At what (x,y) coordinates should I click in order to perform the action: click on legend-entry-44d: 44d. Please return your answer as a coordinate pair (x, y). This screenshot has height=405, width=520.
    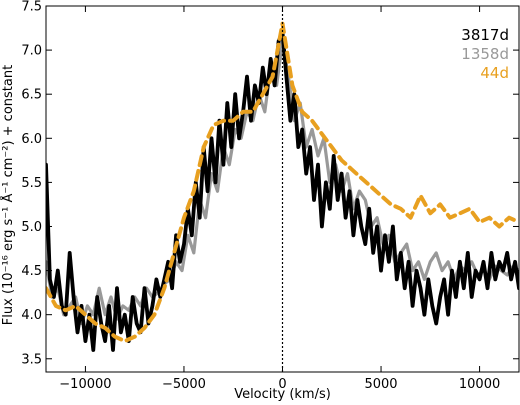
    Looking at the image, I should click on (494, 73).